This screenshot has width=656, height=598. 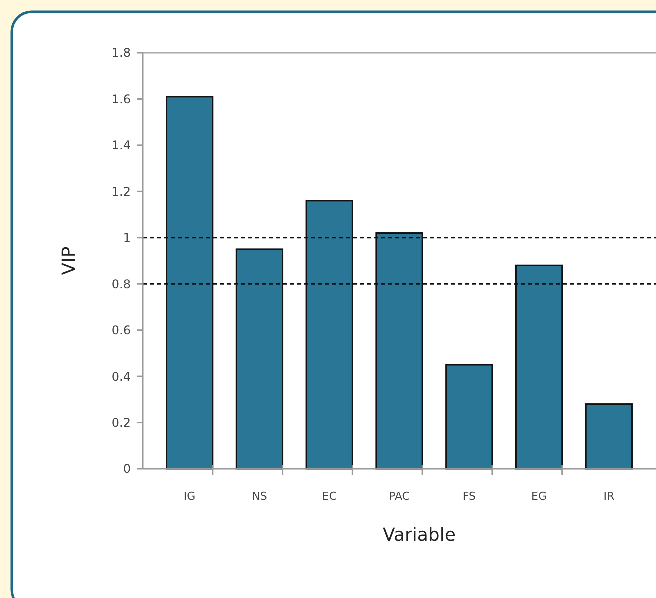 I want to click on y-tick-label: 1.8, so click(x=121, y=53).